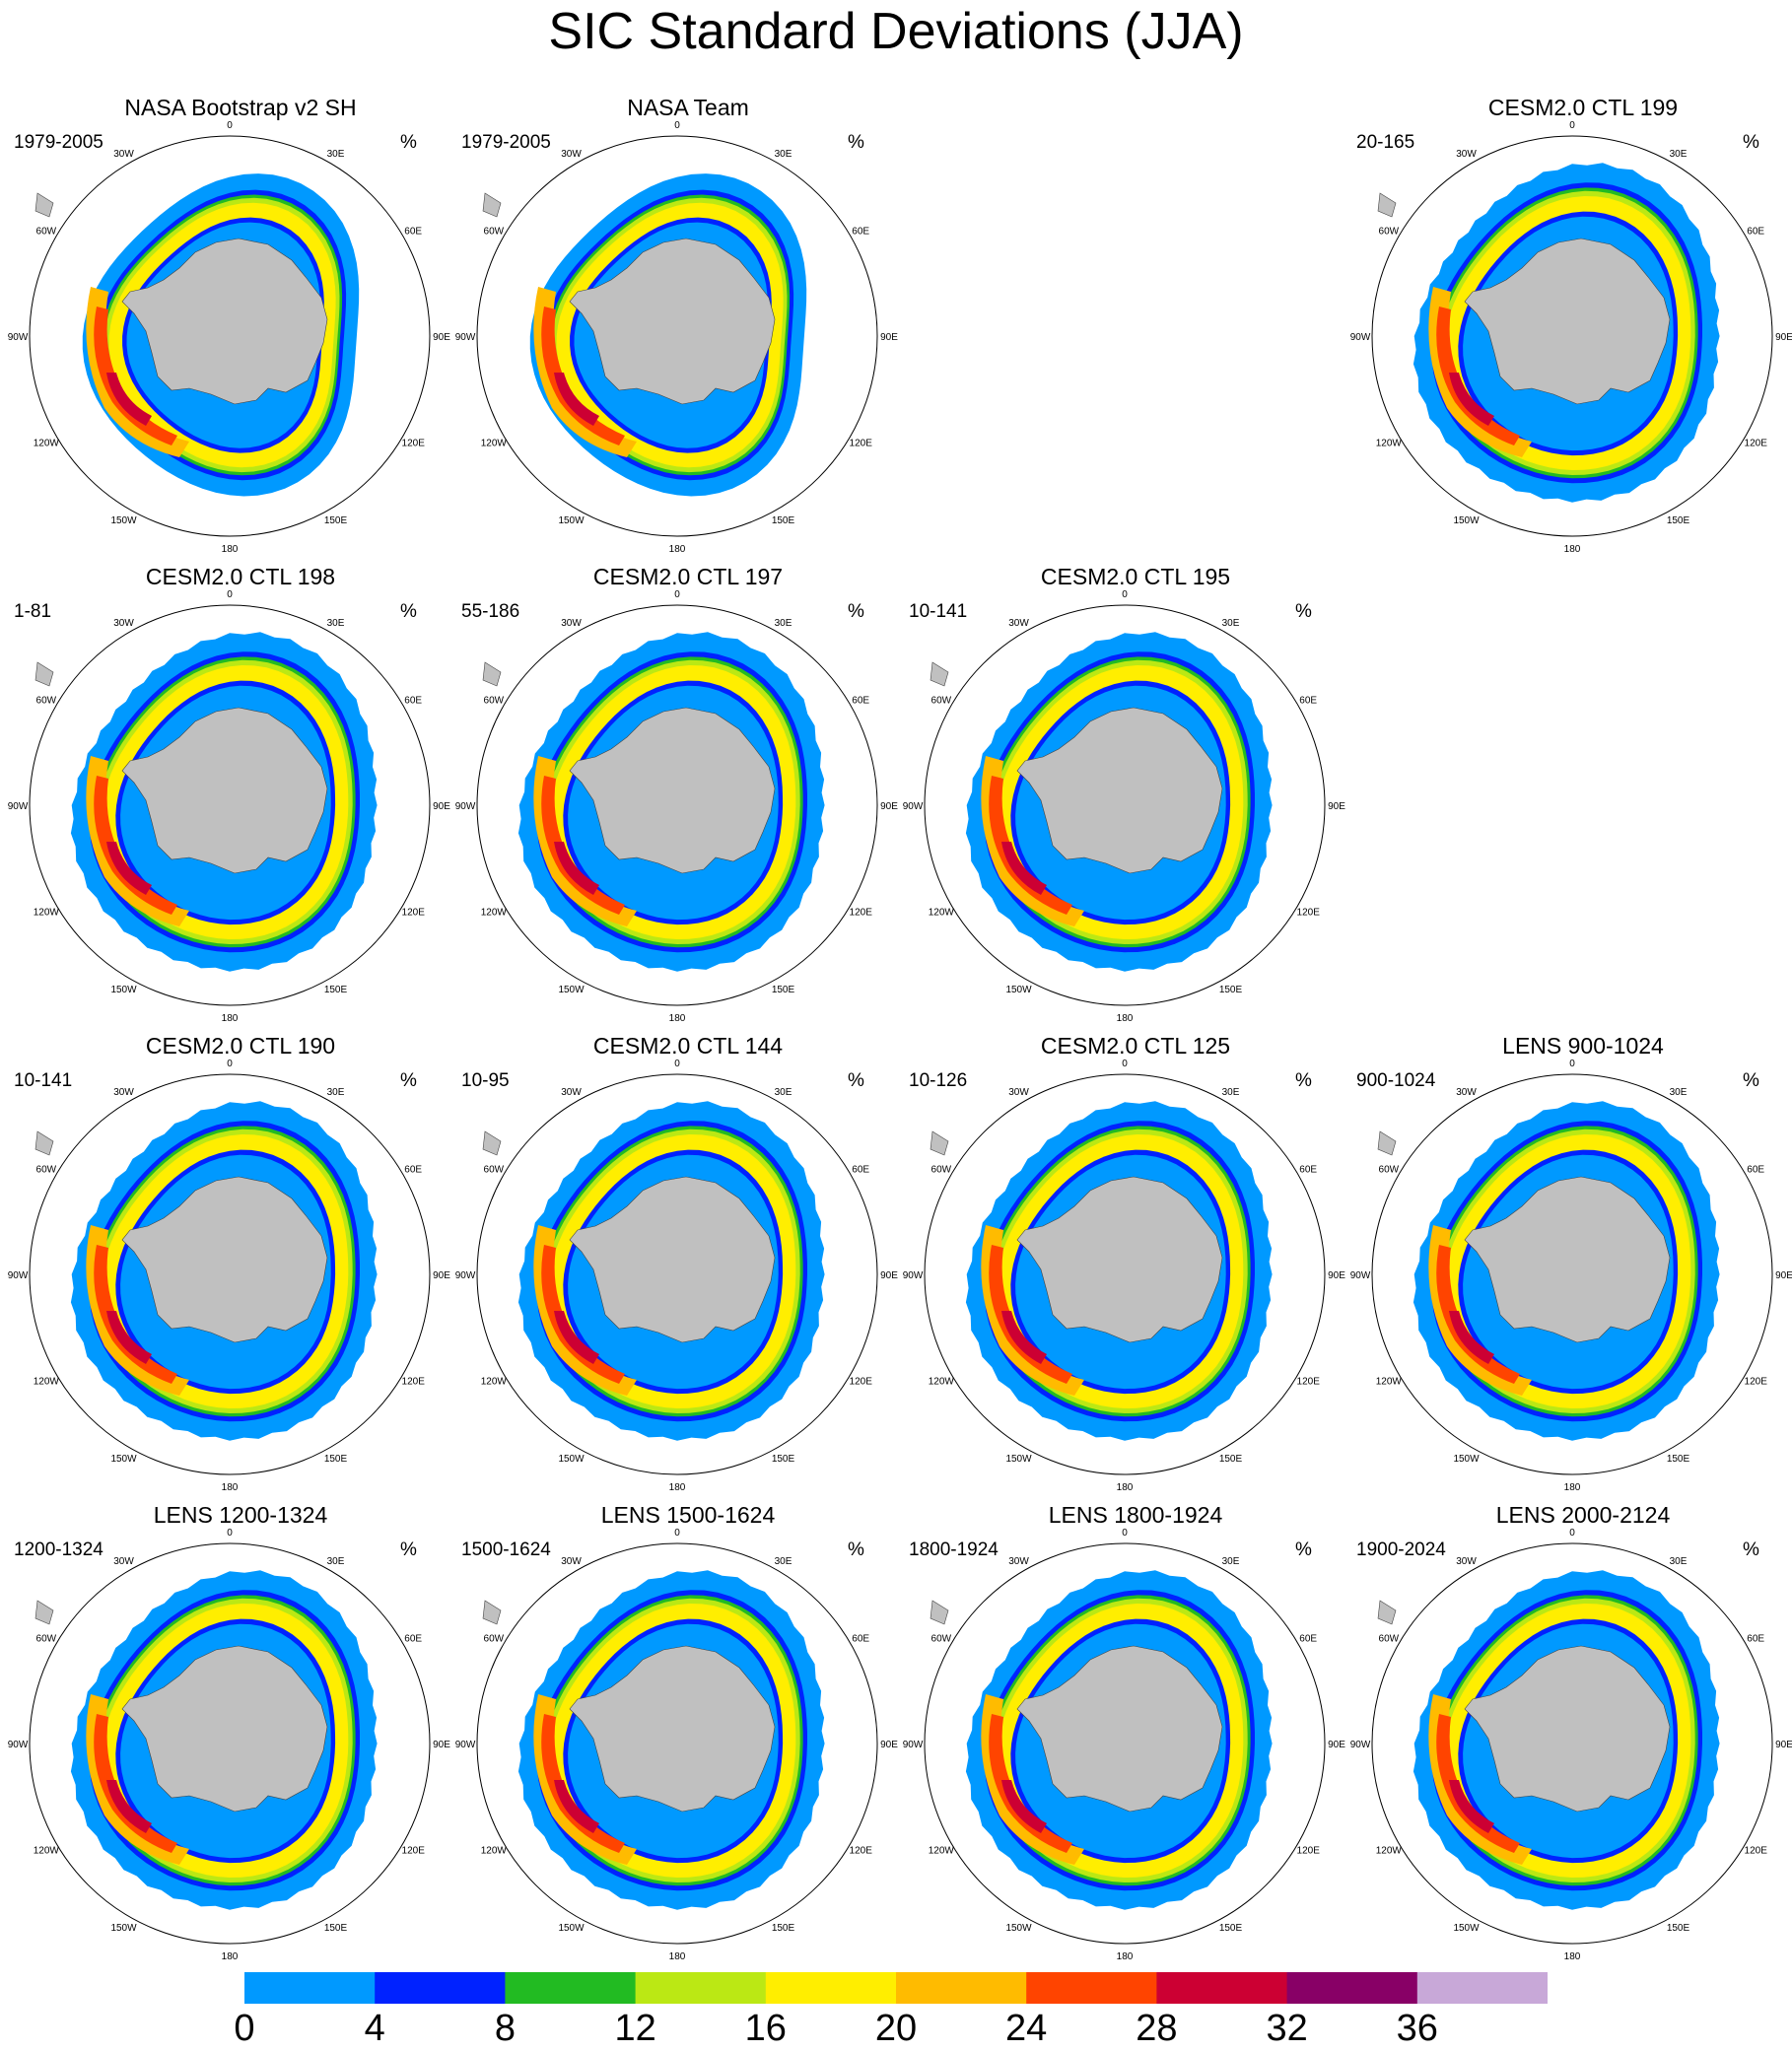  What do you see at coordinates (33, 611) in the screenshot?
I see `panel-year-range: 1-81` at bounding box center [33, 611].